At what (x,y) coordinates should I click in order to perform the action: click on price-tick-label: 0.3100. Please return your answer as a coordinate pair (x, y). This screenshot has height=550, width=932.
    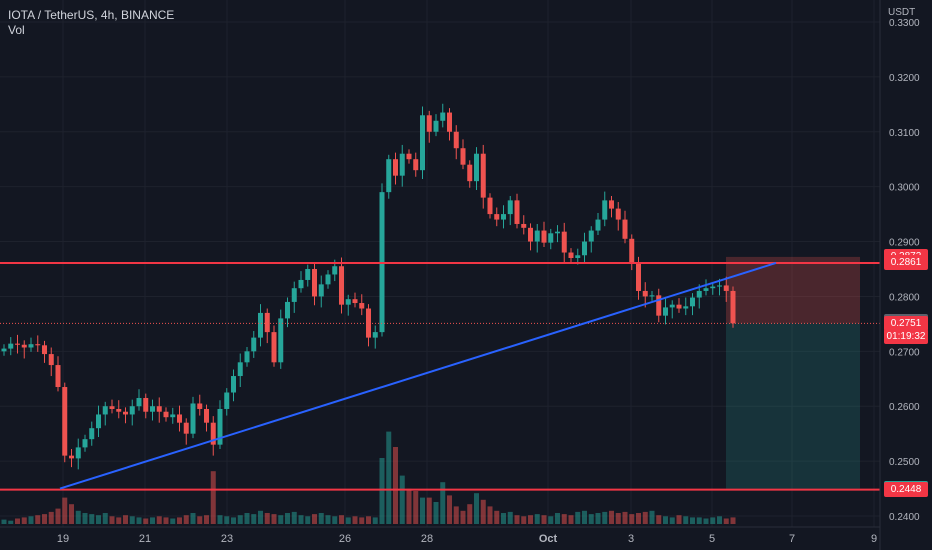
    Looking at the image, I should click on (904, 133).